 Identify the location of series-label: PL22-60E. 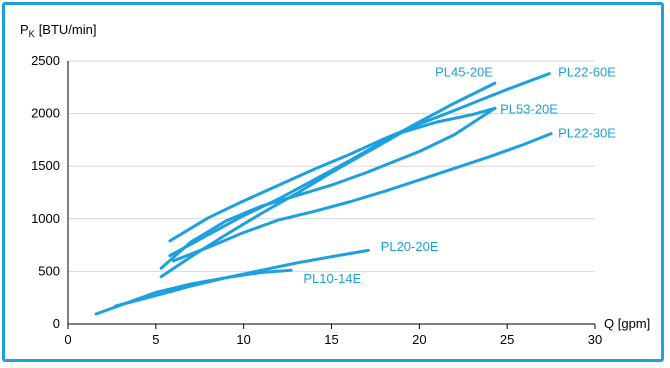
(587, 72).